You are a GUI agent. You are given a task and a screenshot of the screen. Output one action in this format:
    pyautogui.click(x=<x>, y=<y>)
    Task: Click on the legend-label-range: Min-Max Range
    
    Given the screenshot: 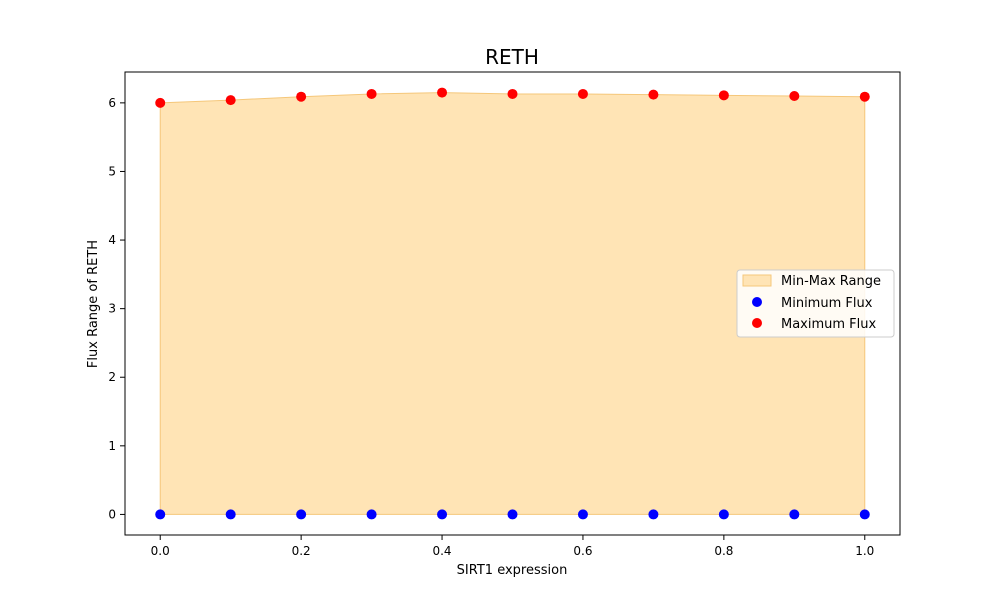 What is the action you would take?
    pyautogui.click(x=831, y=281)
    